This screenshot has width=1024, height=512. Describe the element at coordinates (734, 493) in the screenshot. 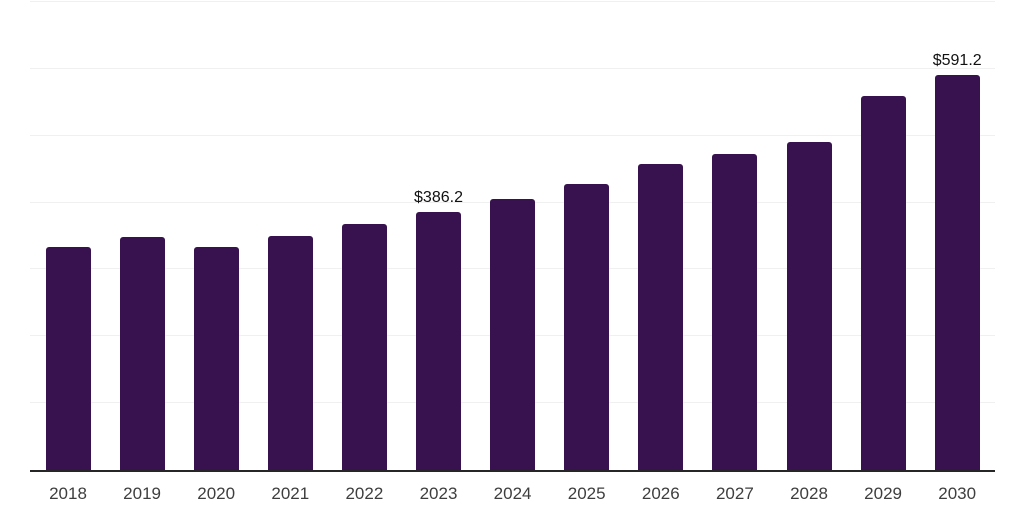

I see `x-tick-label: 2027` at that location.